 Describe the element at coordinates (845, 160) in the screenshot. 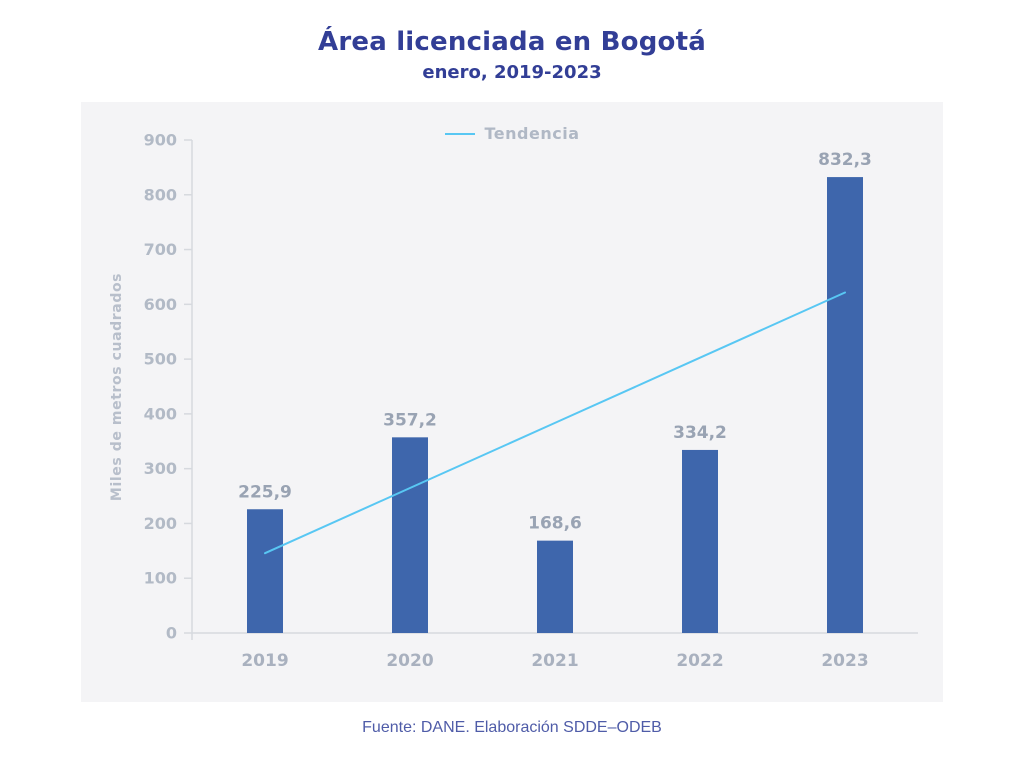

I see `bar-value-label: 832,3` at that location.